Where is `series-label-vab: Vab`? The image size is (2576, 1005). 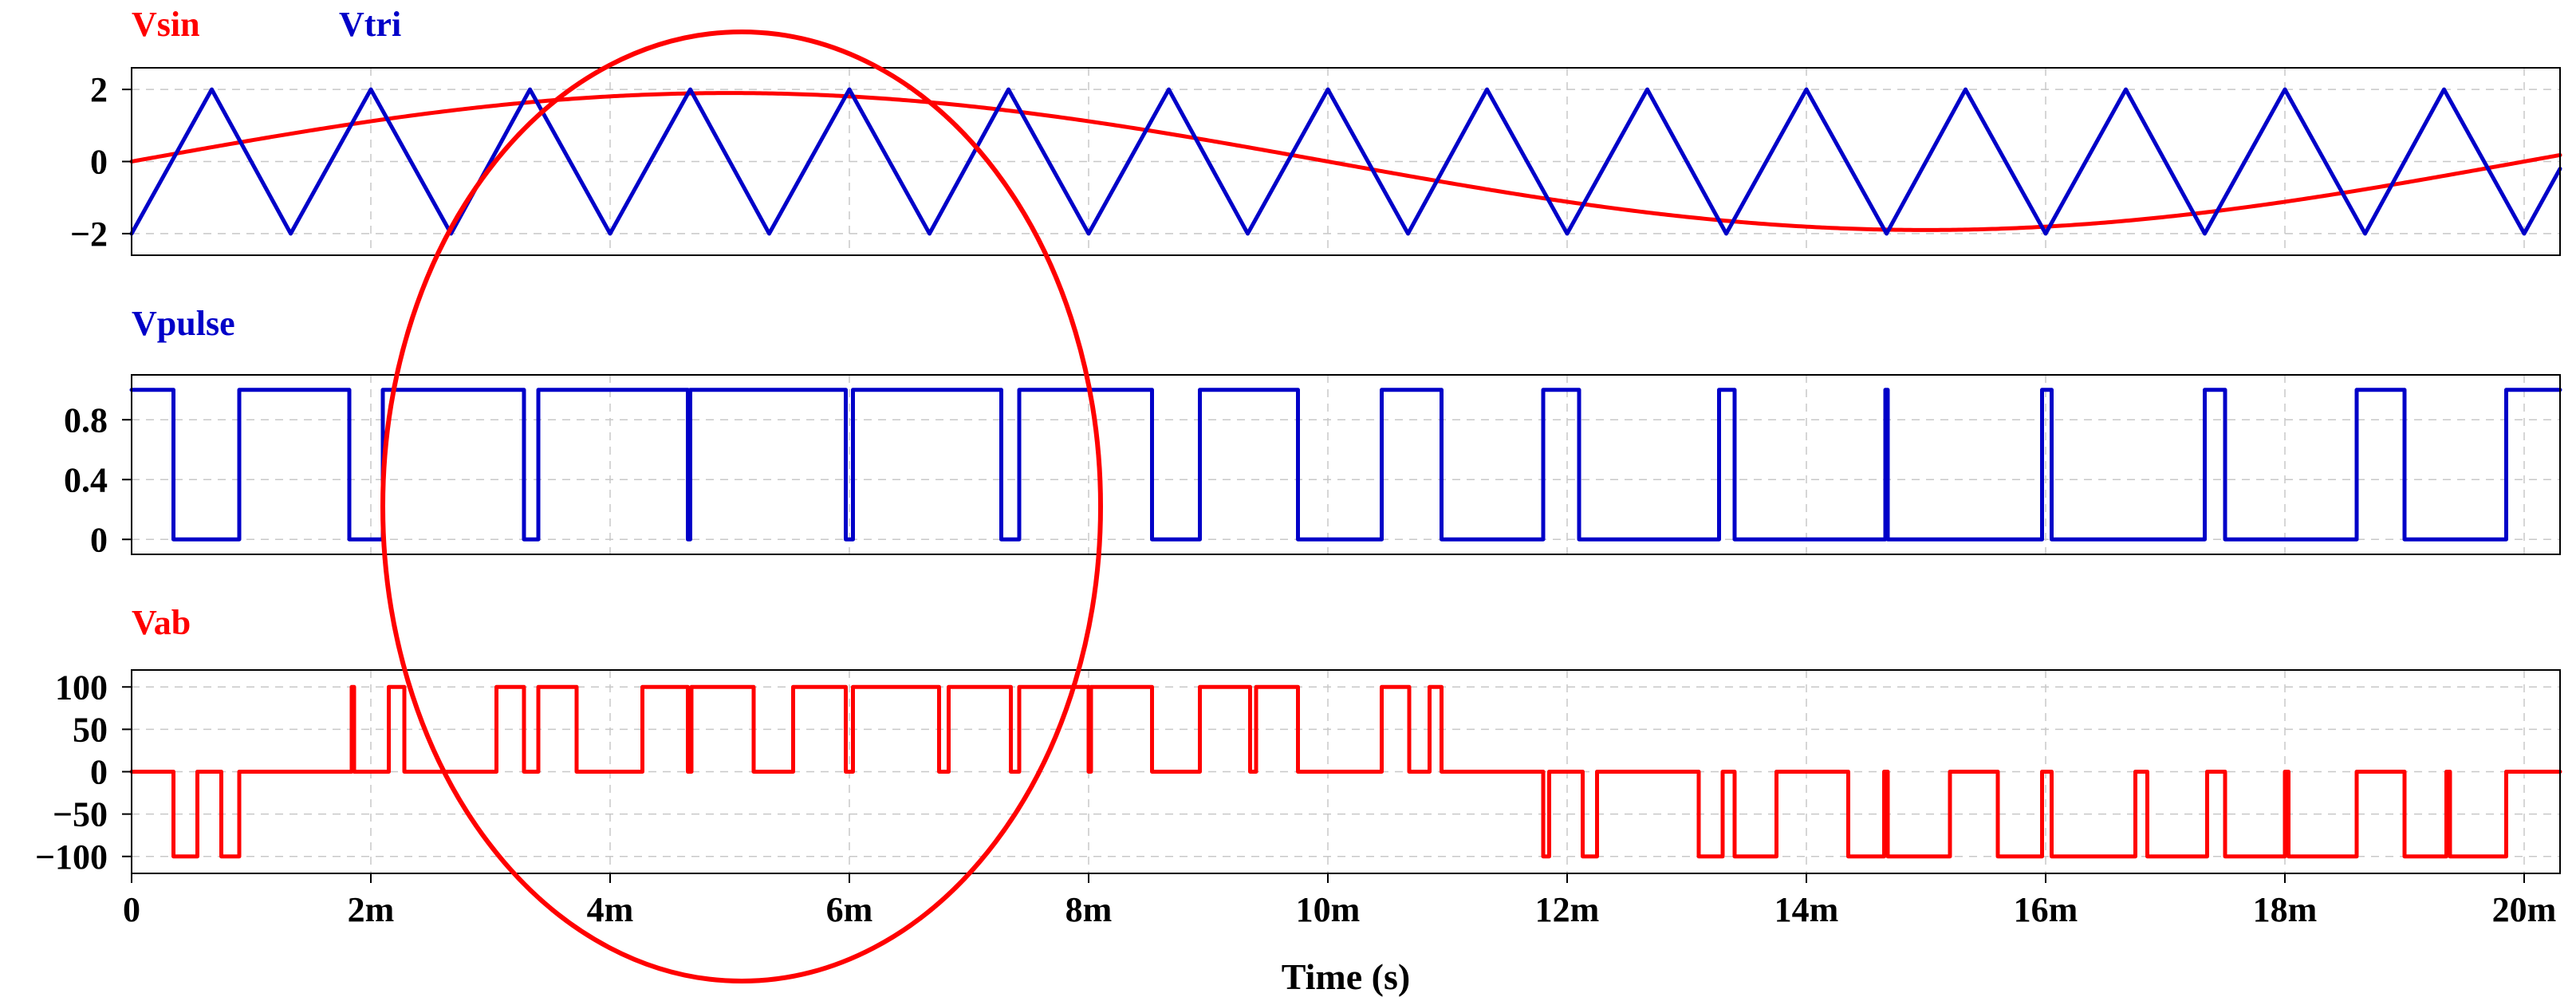 series-label-vab: Vab is located at coordinates (161, 623).